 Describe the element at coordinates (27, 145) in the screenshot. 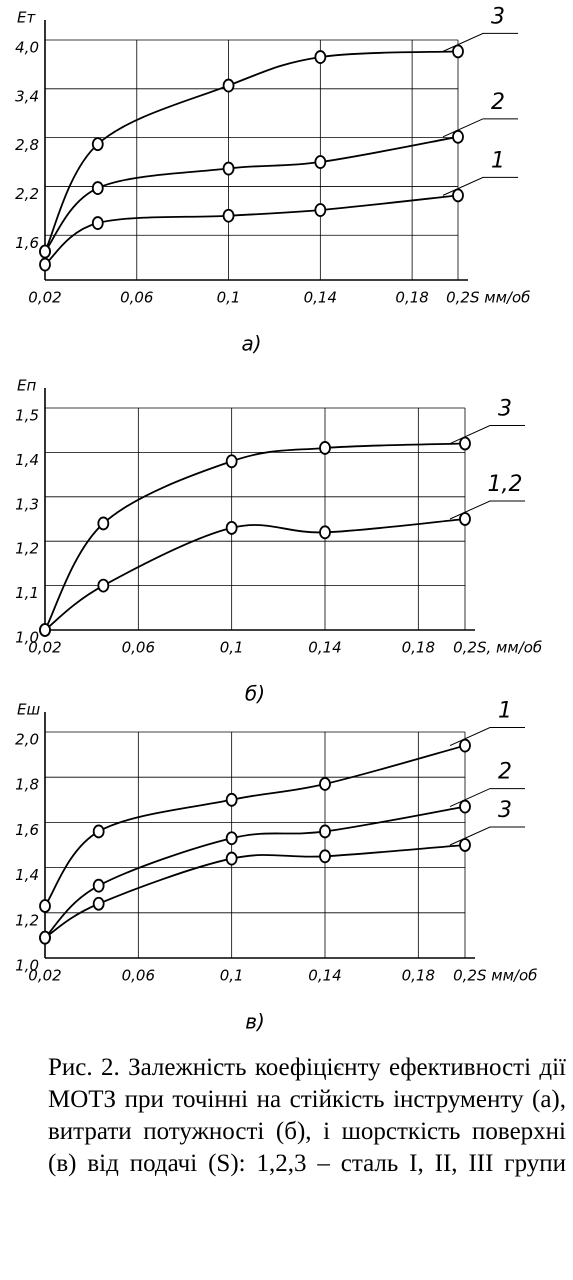

I see `y-tick-label: 2,8` at that location.